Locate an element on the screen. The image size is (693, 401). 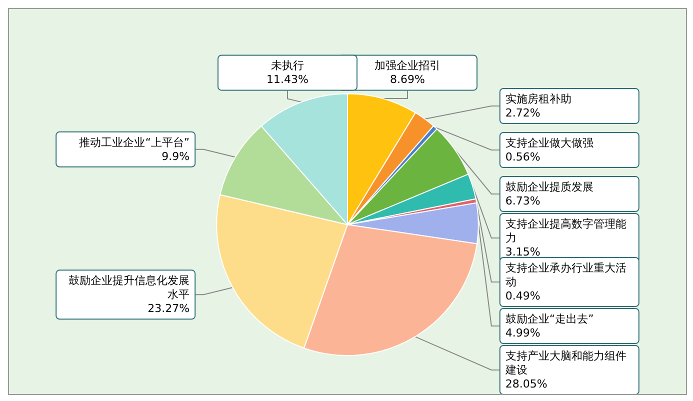
data-label: 8.69% is located at coordinates (407, 79).